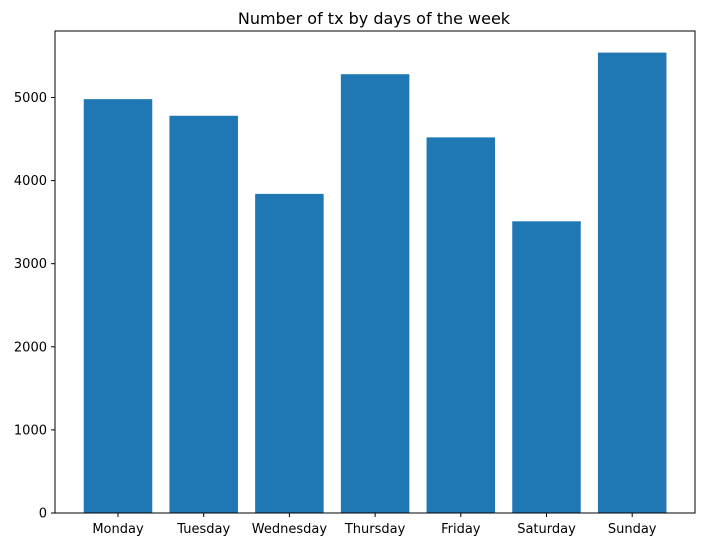 This screenshot has width=704, height=546. Describe the element at coordinates (30, 430) in the screenshot. I see `y-tick-label-1000: 1000` at that location.